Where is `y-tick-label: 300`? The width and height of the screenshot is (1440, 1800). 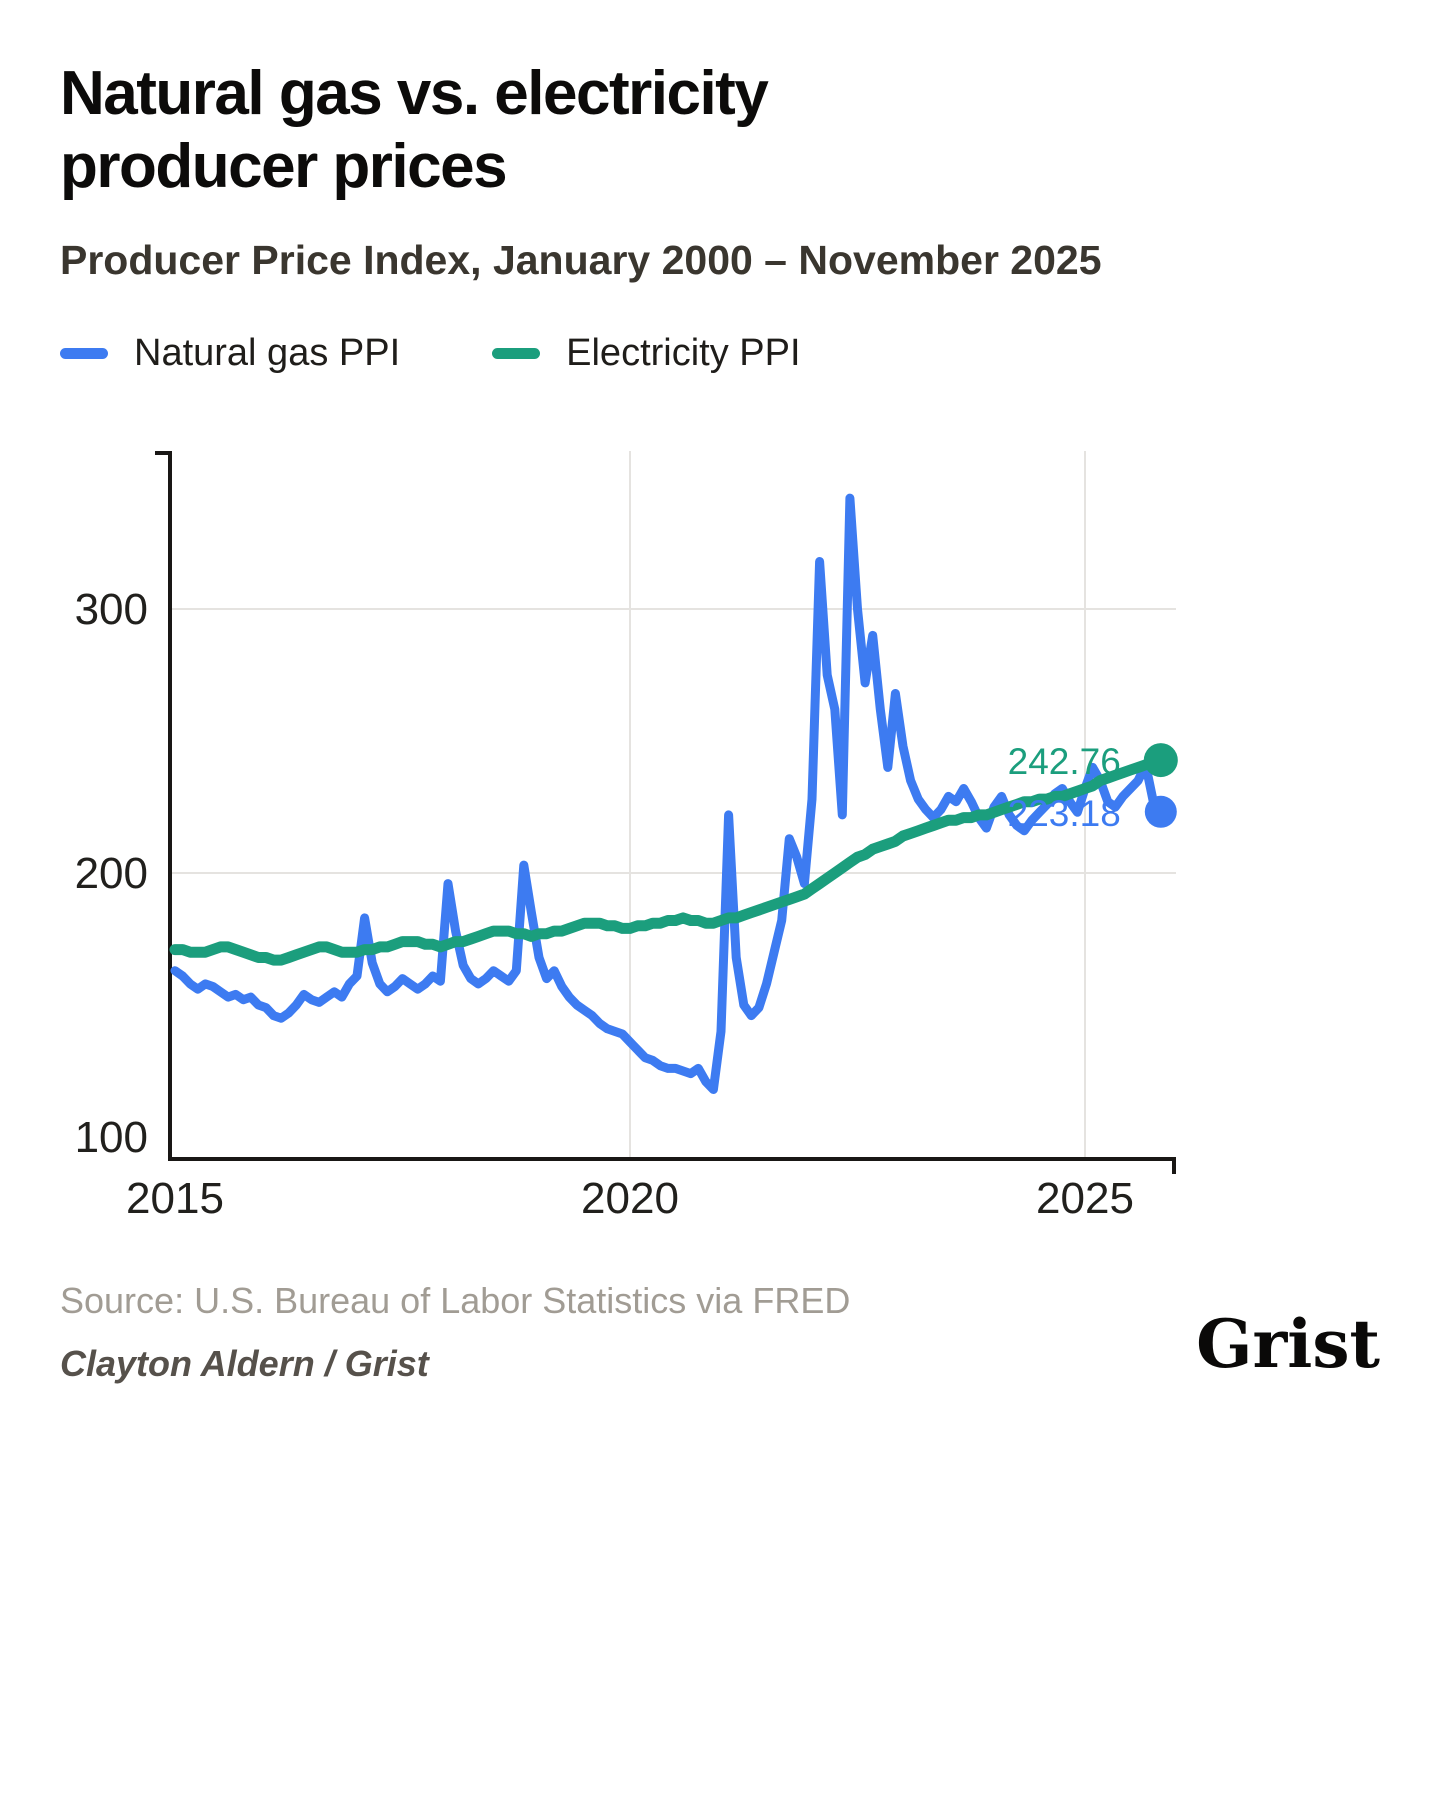 y-tick-label: 300 is located at coordinates (111, 609).